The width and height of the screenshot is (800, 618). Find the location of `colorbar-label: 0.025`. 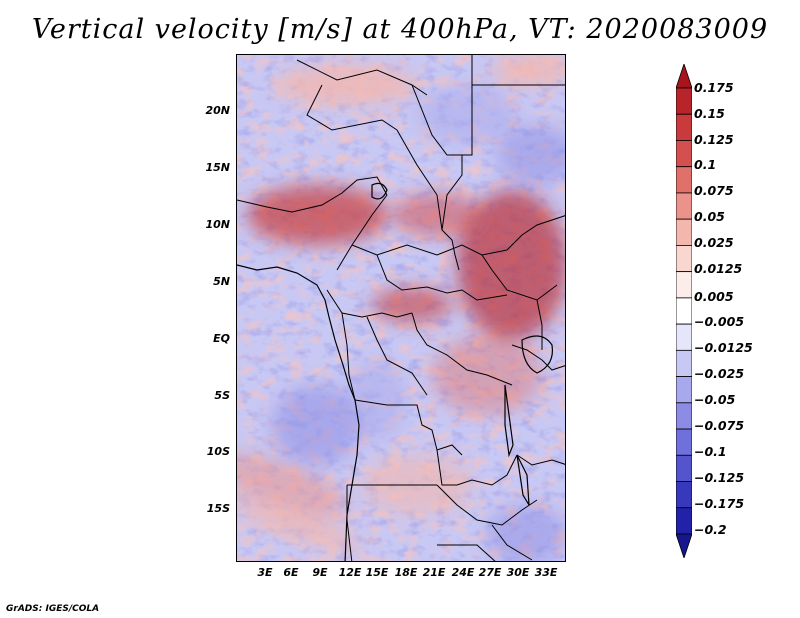

colorbar-label: 0.025 is located at coordinates (714, 242).